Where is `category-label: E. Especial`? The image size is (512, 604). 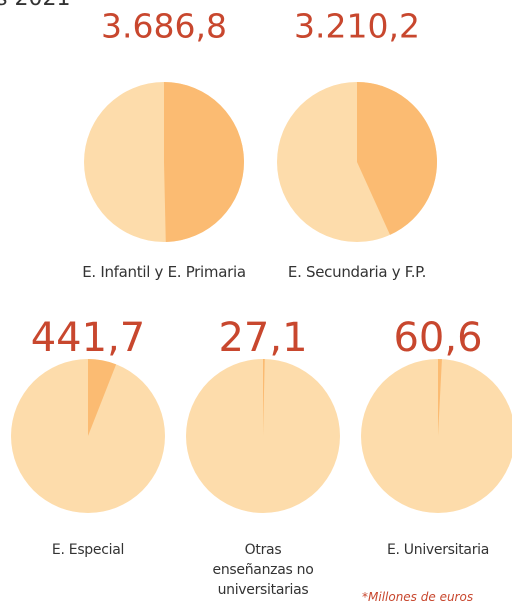
category-label: E. Especial is located at coordinates (88, 550).